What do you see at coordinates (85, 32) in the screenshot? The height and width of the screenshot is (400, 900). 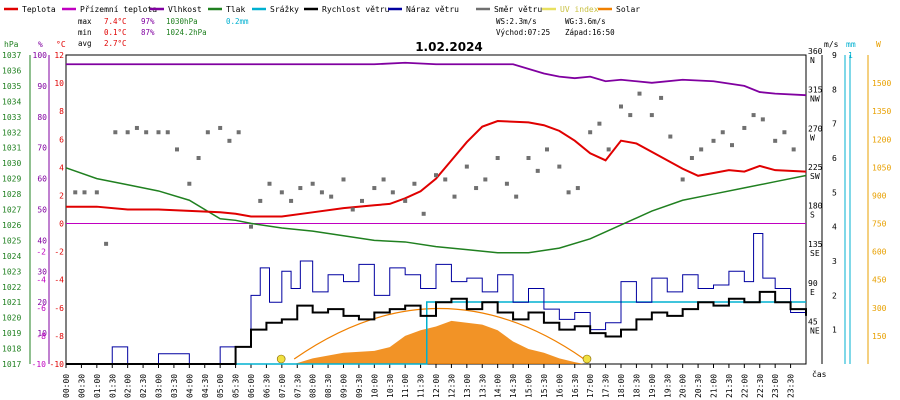 I see `min-label: min` at bounding box center [85, 32].